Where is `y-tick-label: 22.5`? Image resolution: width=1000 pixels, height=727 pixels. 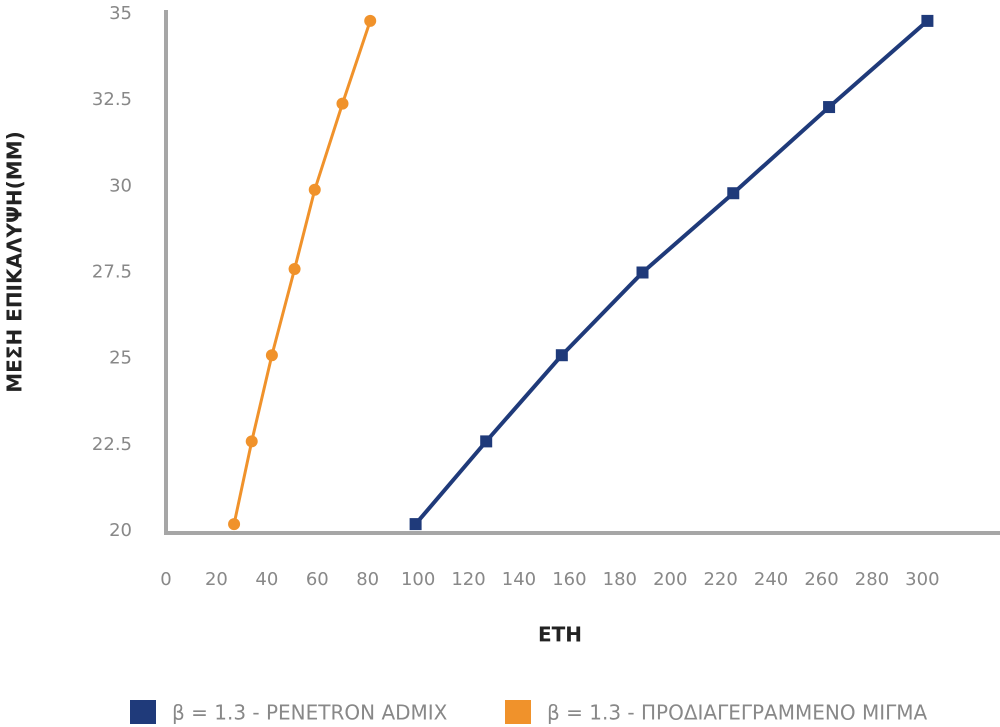 y-tick-label: 22.5 is located at coordinates (112, 444).